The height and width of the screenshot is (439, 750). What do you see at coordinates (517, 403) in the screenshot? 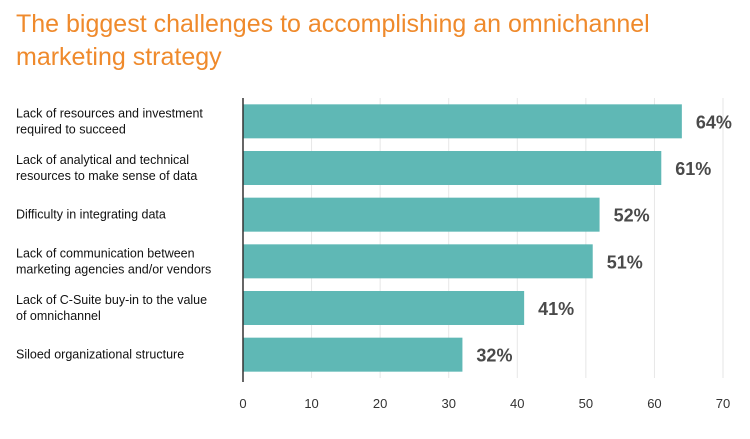
I see `x-tick-label-40: 40` at bounding box center [517, 403].